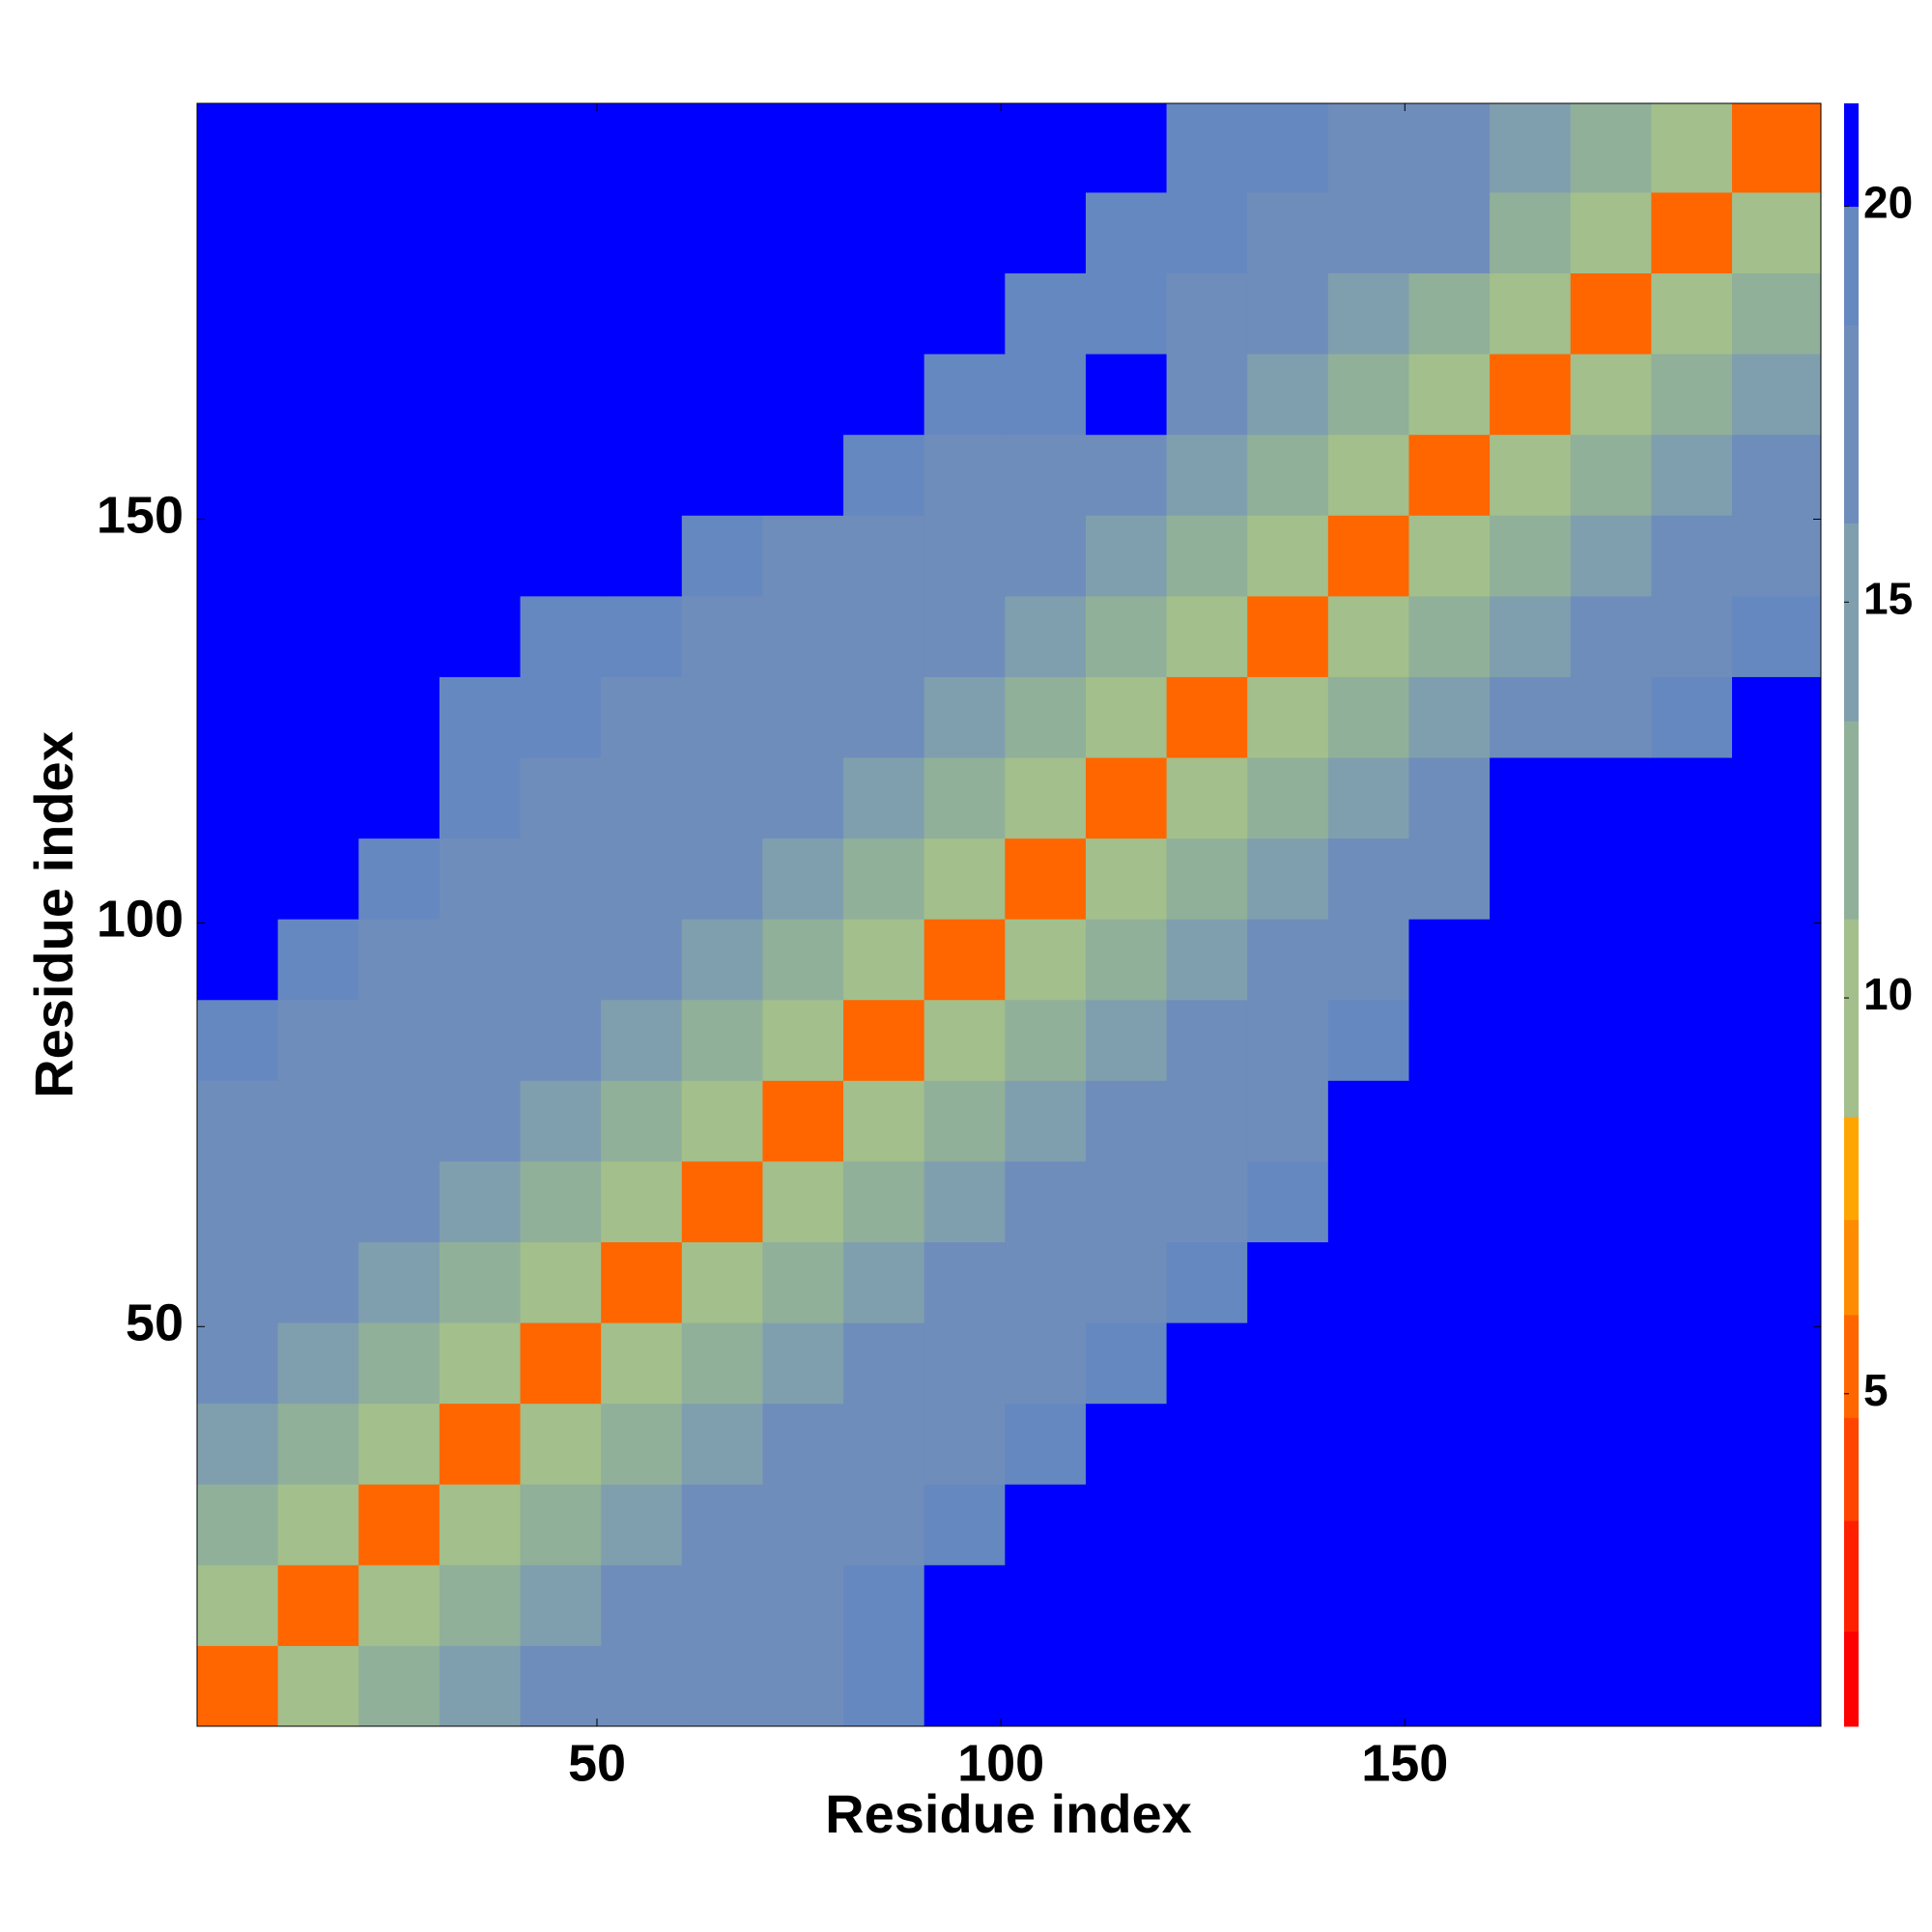 The height and width of the screenshot is (1932, 1932). I want to click on x-axis-label: Residue index, so click(1008, 1813).